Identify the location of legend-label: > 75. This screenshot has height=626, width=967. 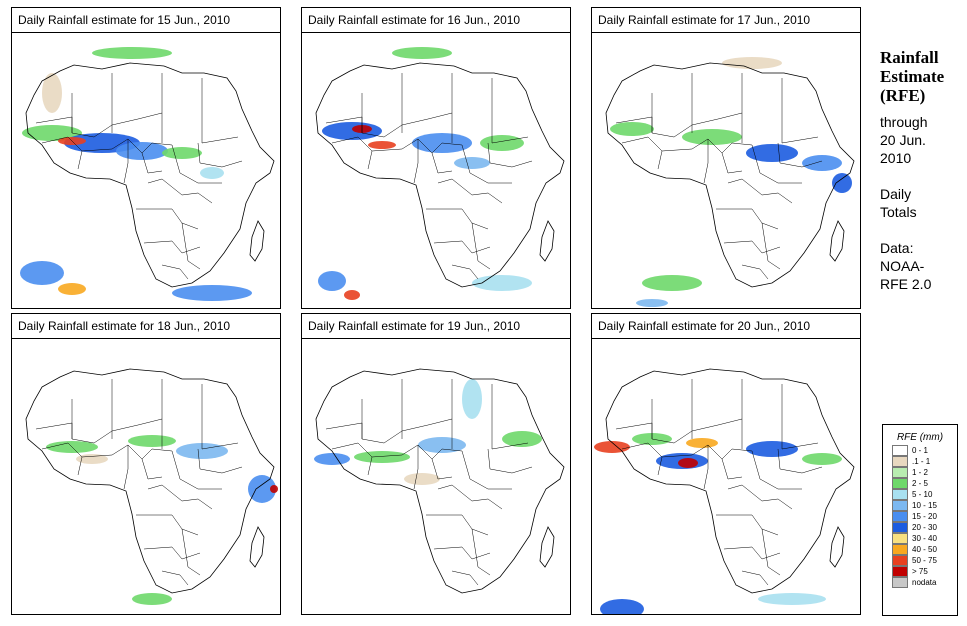
(920, 571).